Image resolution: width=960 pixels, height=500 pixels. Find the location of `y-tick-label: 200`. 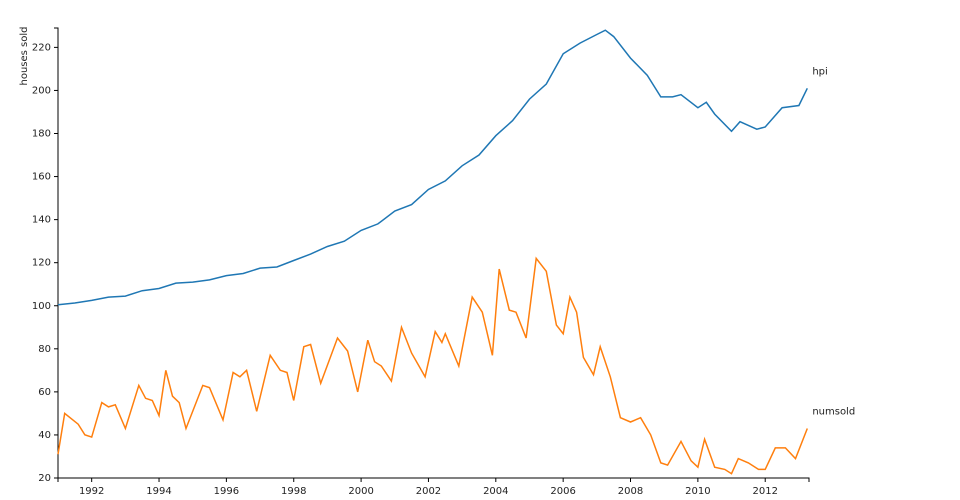

y-tick-label: 200 is located at coordinates (41, 90).